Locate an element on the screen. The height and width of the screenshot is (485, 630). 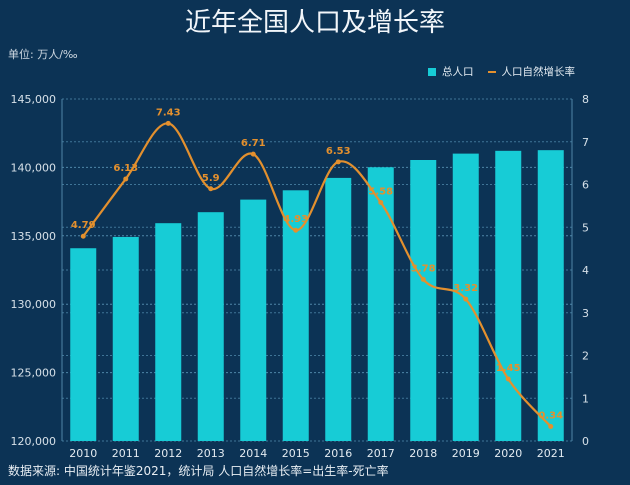
x-tick-label: 2010 is located at coordinates (83, 453).